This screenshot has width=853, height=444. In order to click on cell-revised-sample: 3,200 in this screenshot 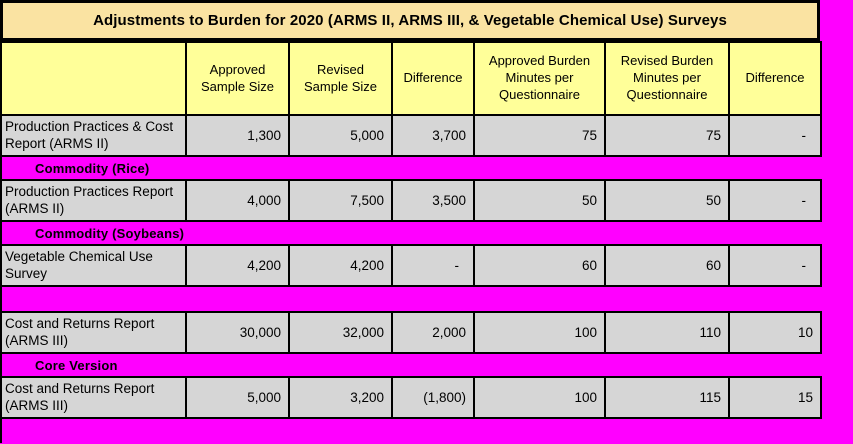, I will do `click(340, 397)`.